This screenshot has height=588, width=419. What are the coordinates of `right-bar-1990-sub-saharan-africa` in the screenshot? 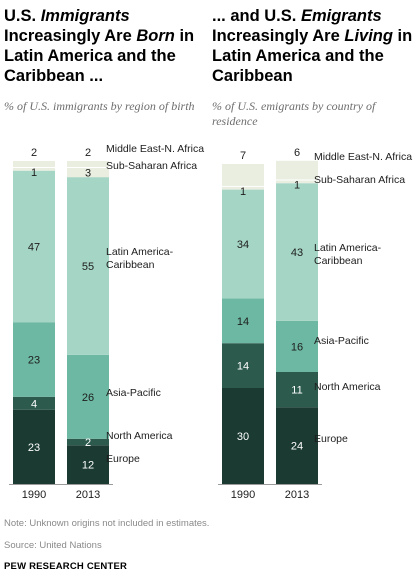 It's located at (243, 188).